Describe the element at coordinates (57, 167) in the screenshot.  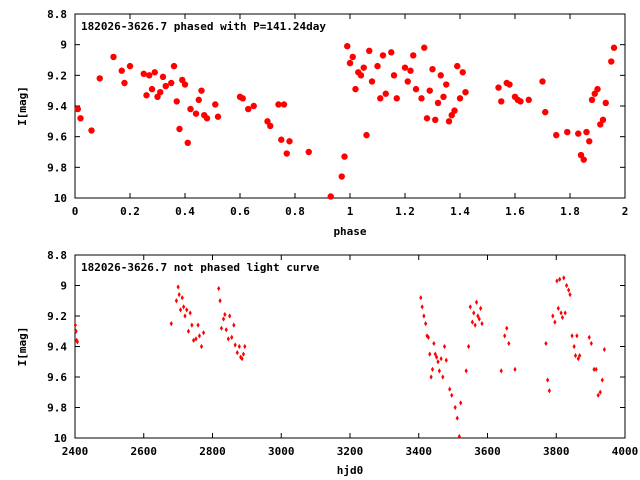
I see `y-tick-label: 9.8` at that location.